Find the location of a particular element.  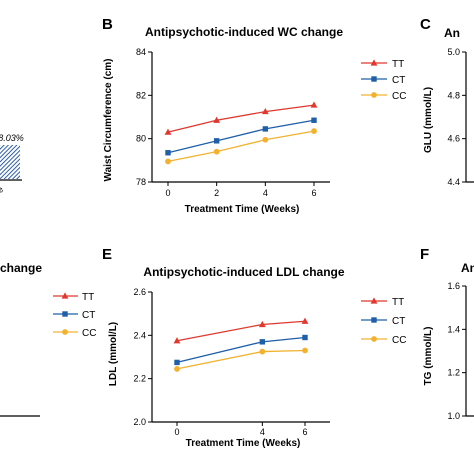

x-axis-label-b: Treatment Time (Weeks) is located at coordinates (242, 209).